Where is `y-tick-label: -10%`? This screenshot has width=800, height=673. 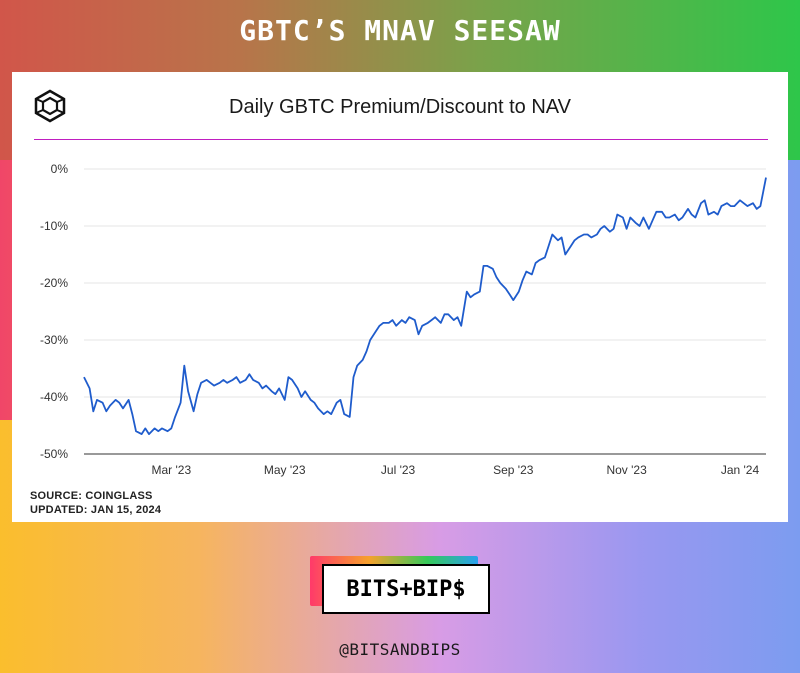 y-tick-label: -10% is located at coordinates (54, 226).